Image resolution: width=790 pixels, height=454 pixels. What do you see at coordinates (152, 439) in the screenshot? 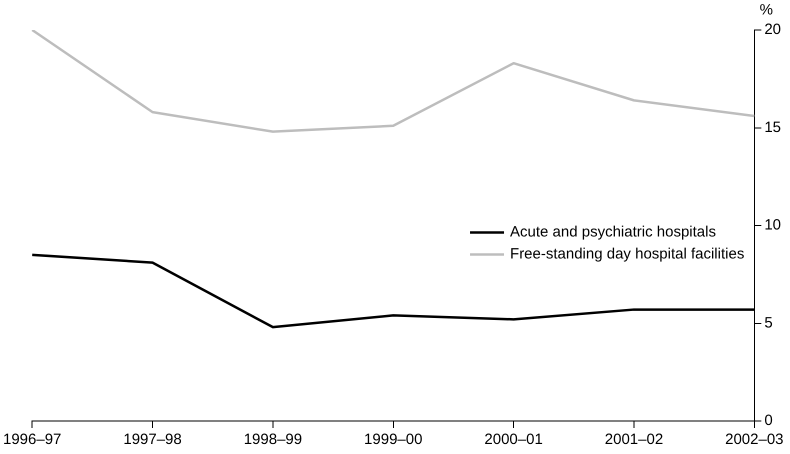
I see `x-tick-label: 1997–98` at bounding box center [152, 439].